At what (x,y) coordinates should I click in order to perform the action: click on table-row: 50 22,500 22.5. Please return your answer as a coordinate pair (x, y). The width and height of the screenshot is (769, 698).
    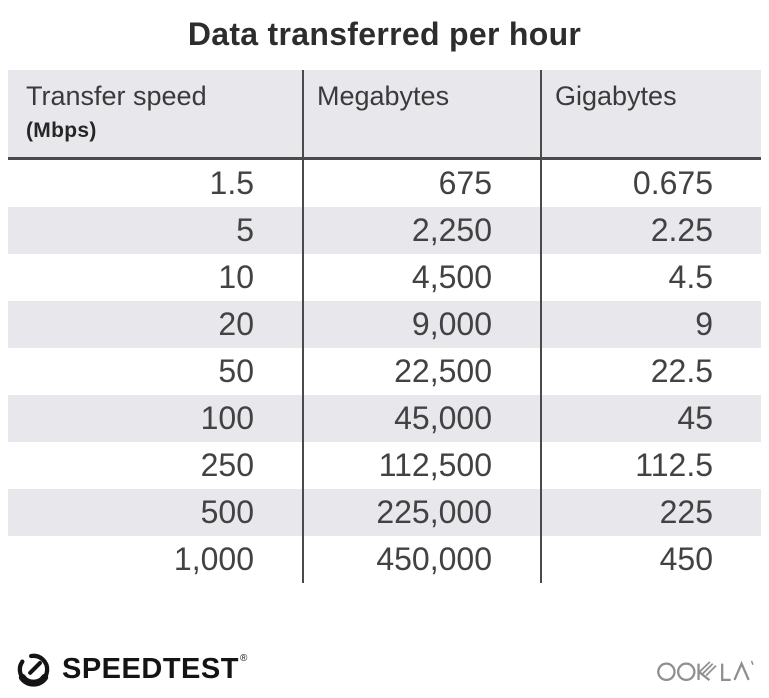
    Looking at the image, I should click on (384, 371).